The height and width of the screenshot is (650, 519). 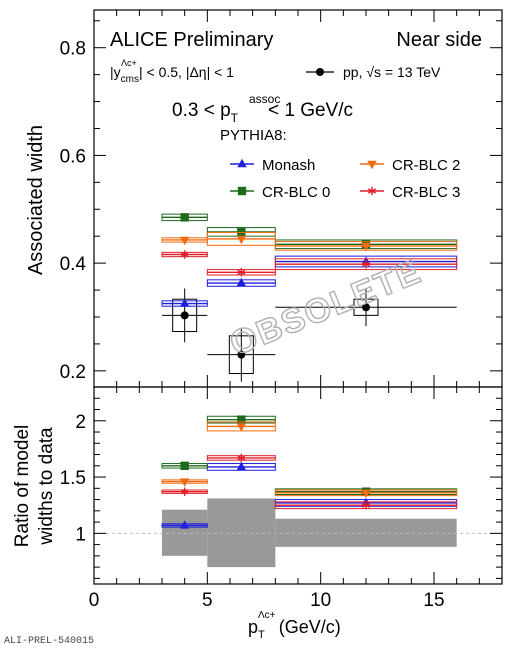 What do you see at coordinates (186, 72) in the screenshot?
I see `cuts-label-rest: | < 0.5, |Δη| < 1` at bounding box center [186, 72].